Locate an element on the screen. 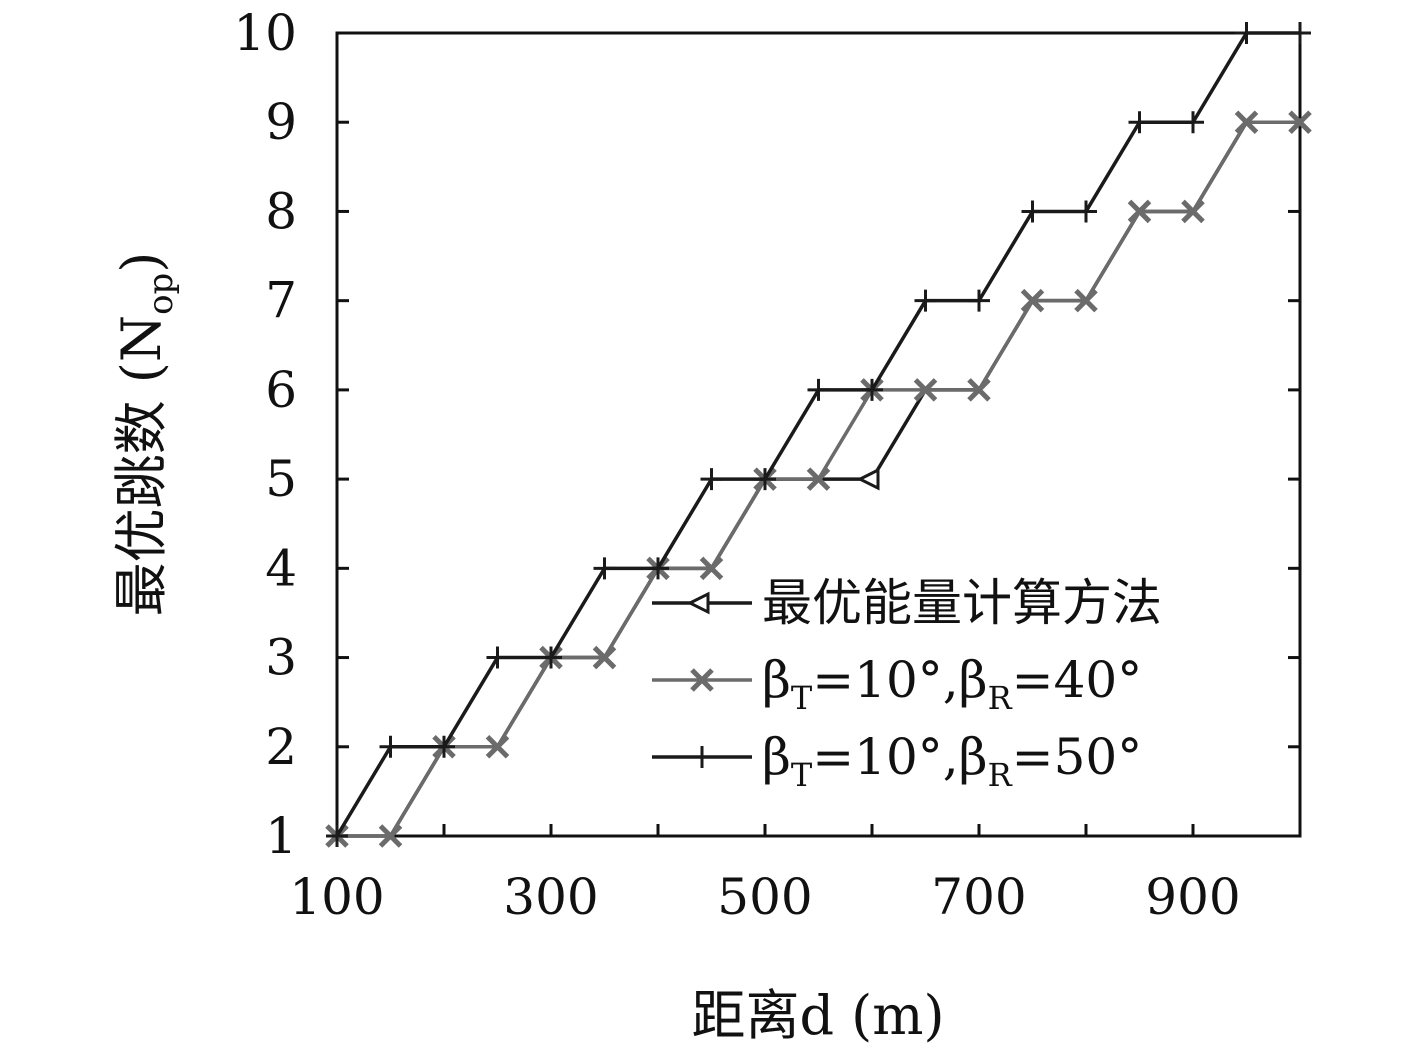  y-axis-title-group: 最优跳数 (Nop) is located at coordinates (145, 434).